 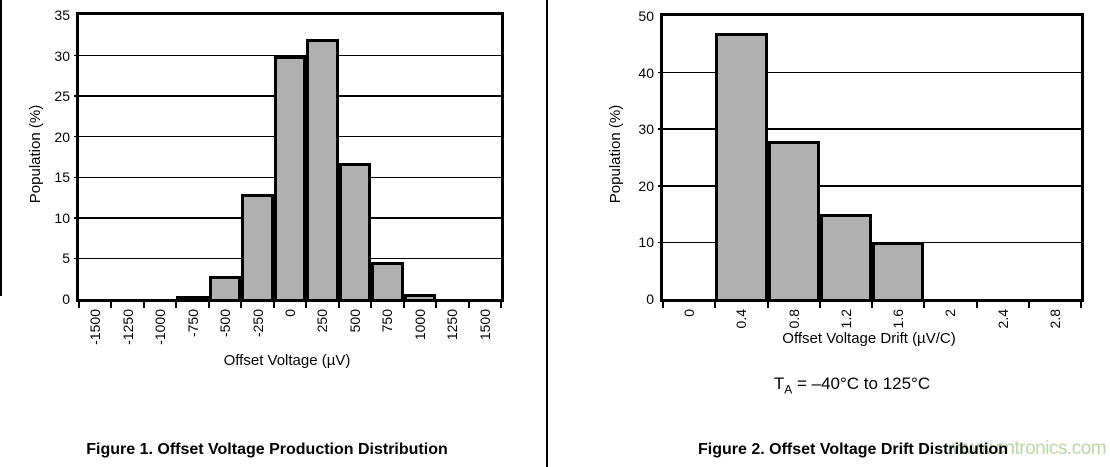 I want to click on figure2-y-axis-title: Population (%), so click(x=615, y=154).